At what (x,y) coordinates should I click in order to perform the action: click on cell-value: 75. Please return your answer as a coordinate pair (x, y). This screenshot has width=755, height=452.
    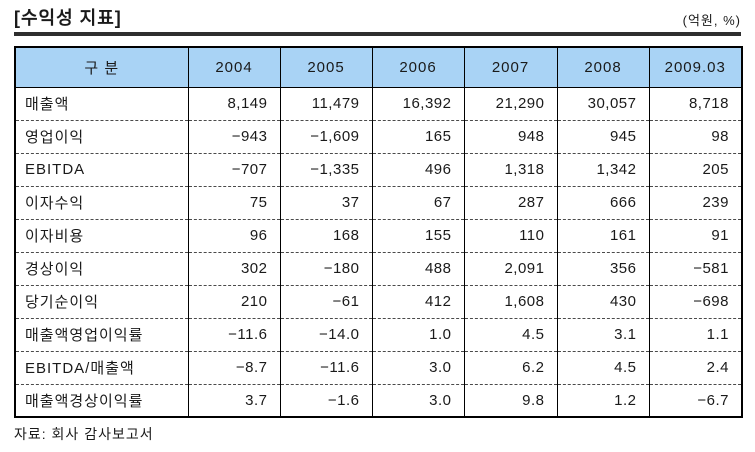
    Looking at the image, I should click on (234, 202).